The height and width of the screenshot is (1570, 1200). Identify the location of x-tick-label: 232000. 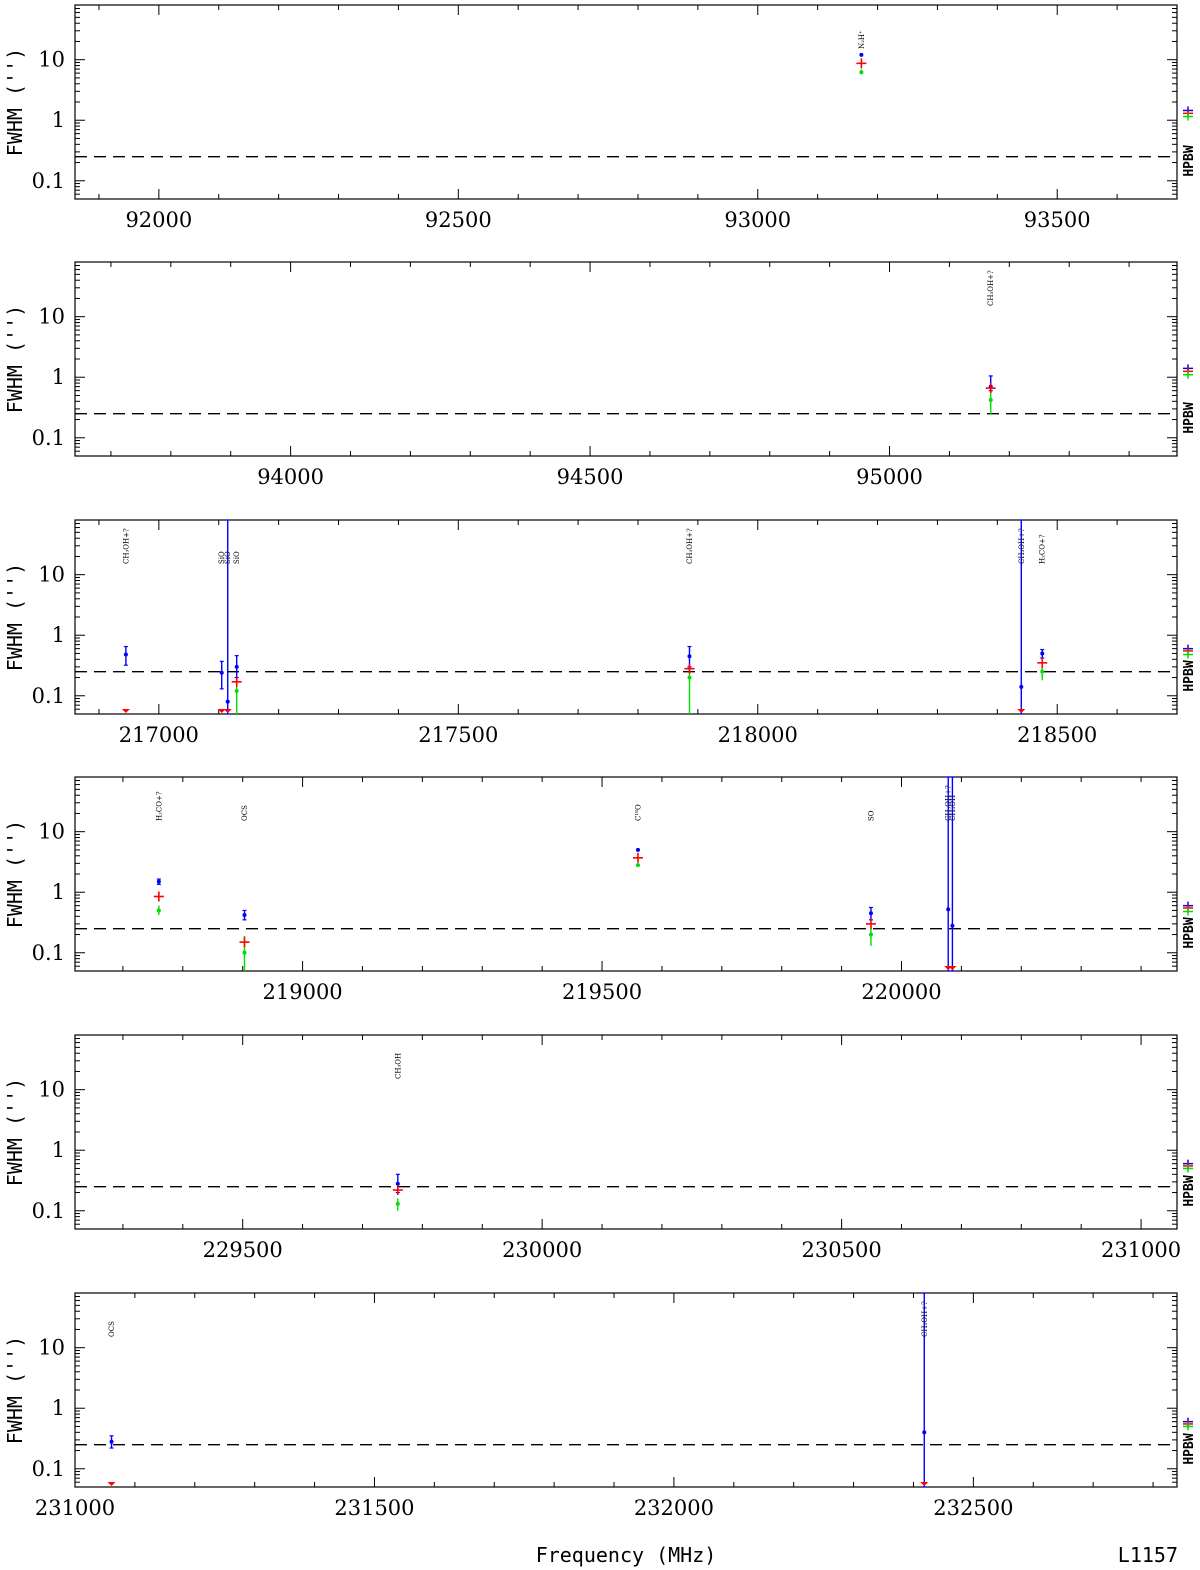
(674, 1508).